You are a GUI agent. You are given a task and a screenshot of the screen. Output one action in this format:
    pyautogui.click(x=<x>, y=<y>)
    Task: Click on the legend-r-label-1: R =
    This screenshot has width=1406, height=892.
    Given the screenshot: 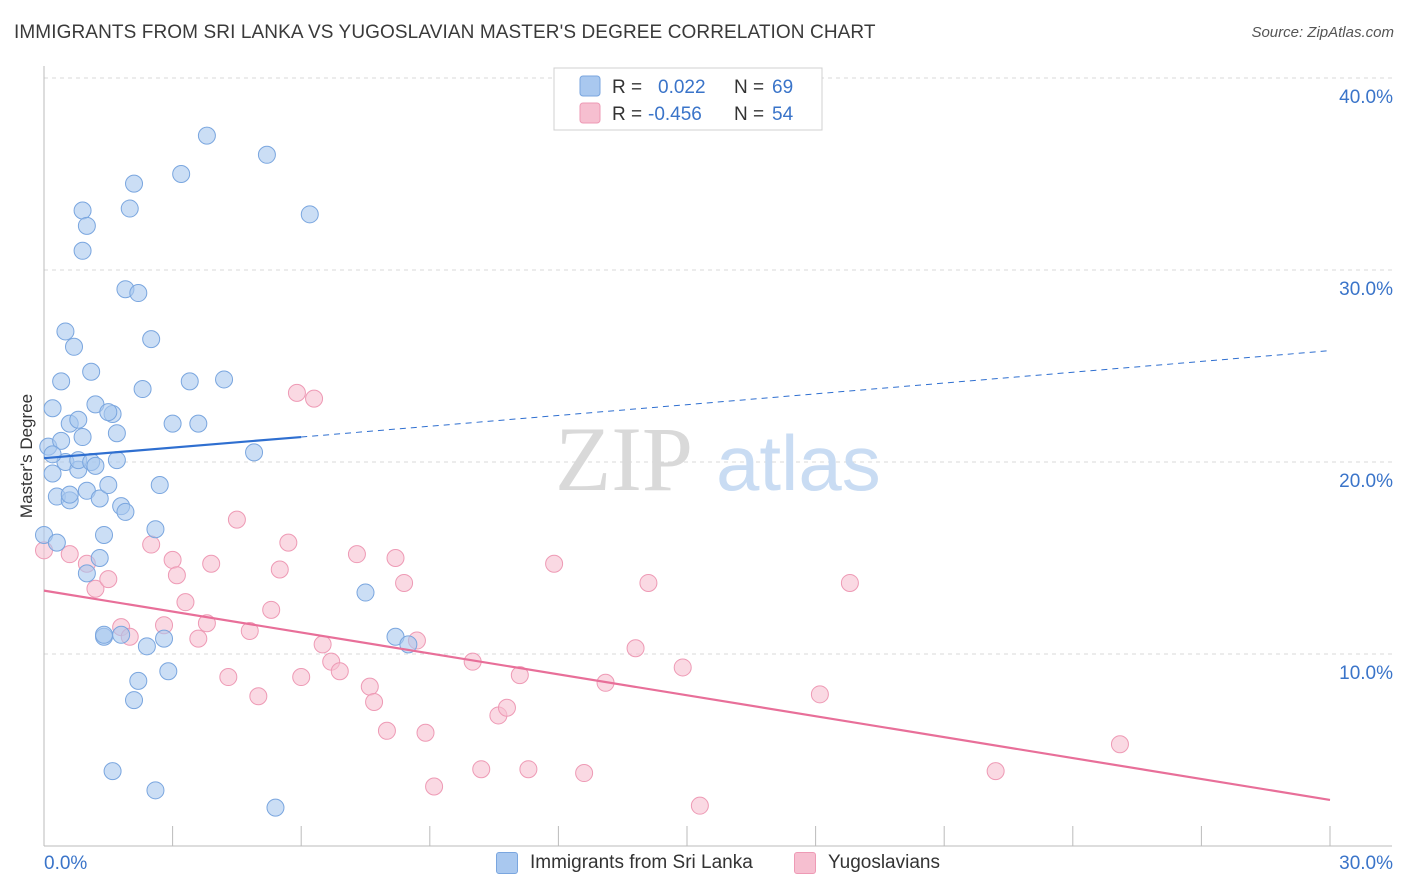 What is the action you would take?
    pyautogui.click(x=627, y=87)
    